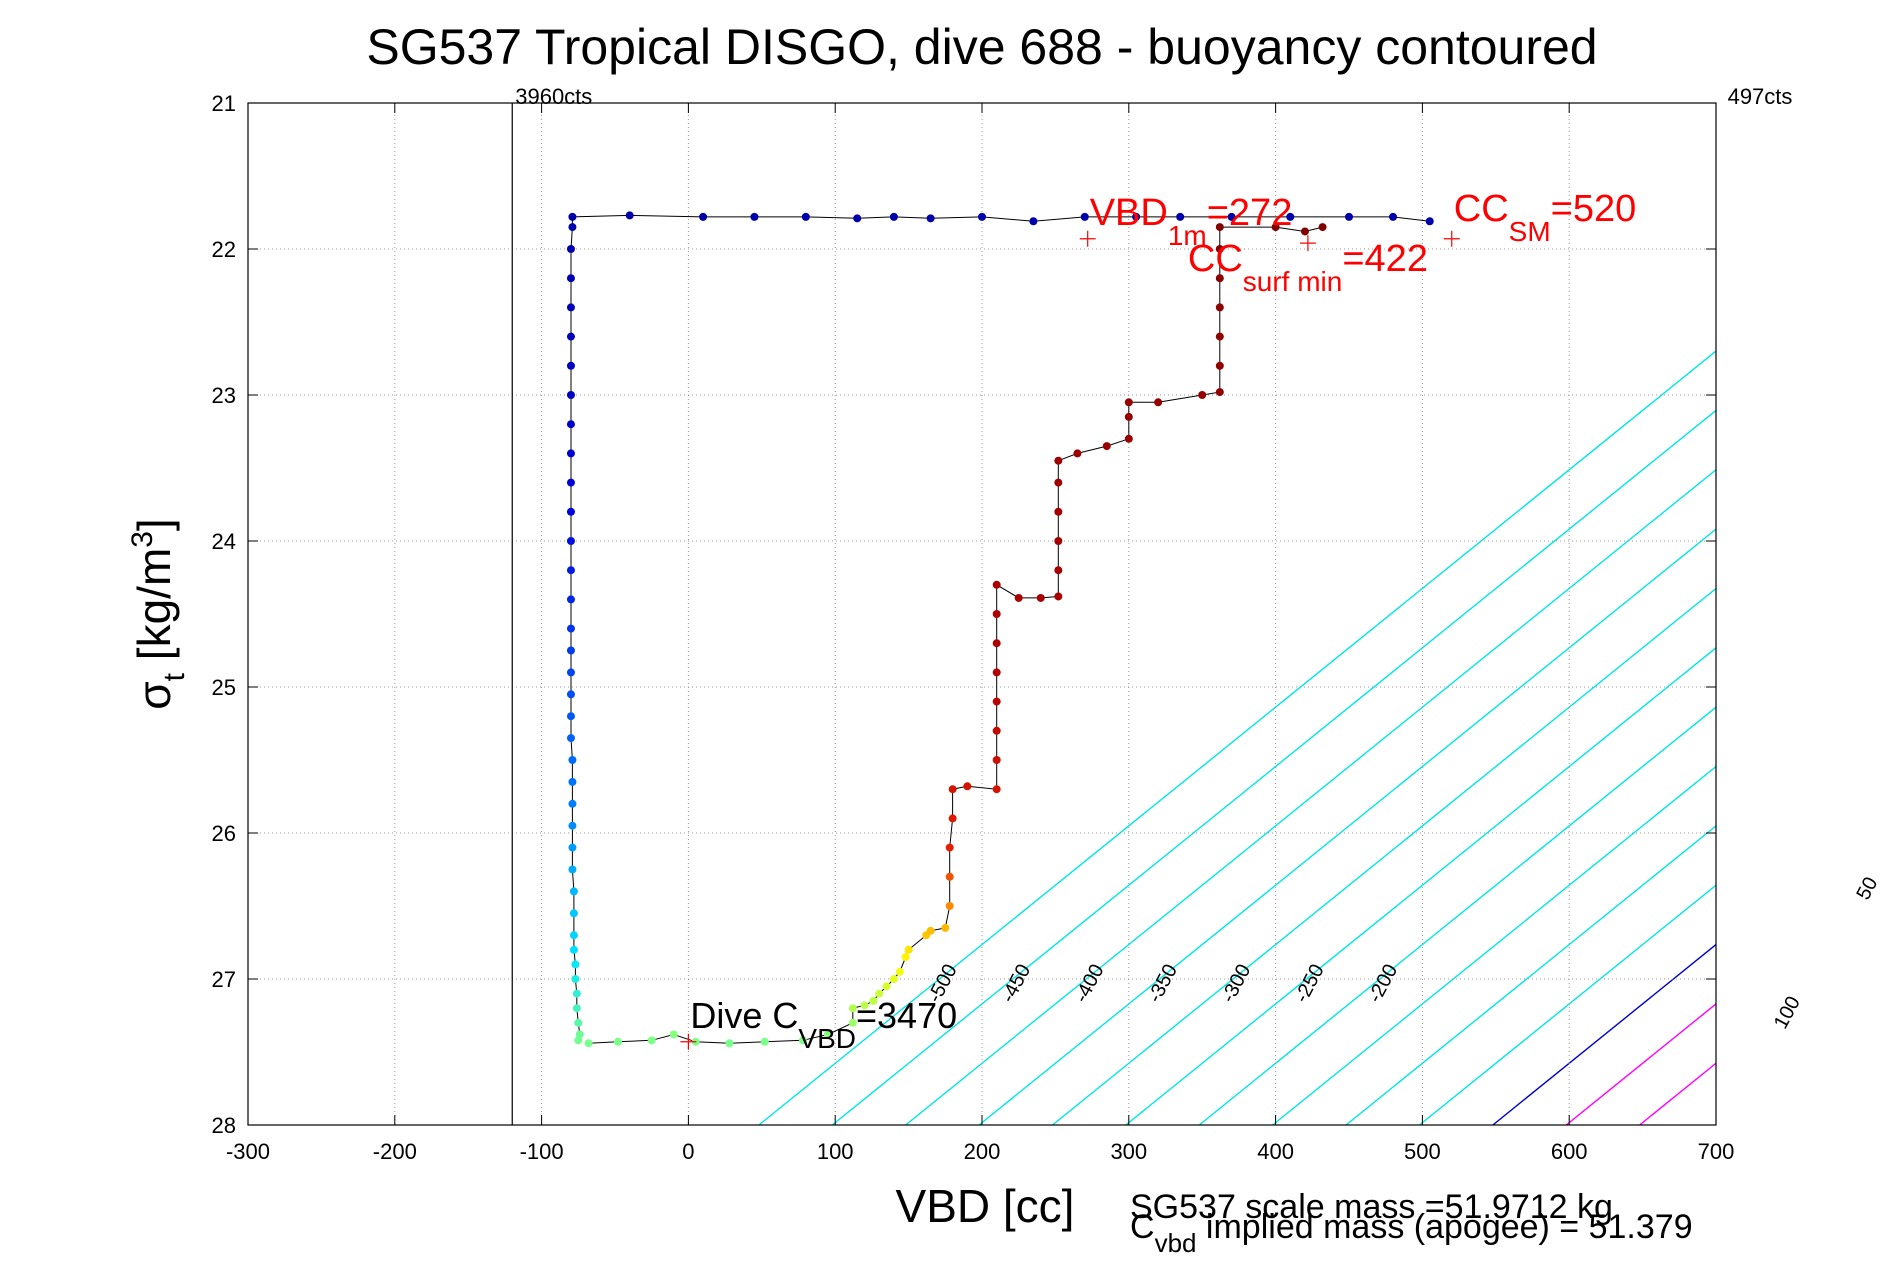  Describe the element at coordinates (835, 1151) in the screenshot. I see `x-tick-label: 100` at that location.